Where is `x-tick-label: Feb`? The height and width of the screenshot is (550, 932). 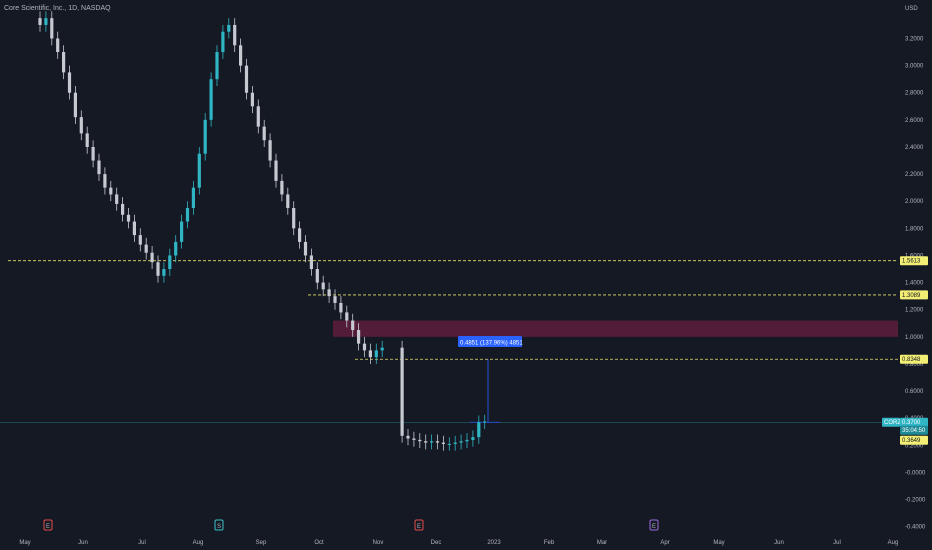 x-tick-label: Feb is located at coordinates (549, 543).